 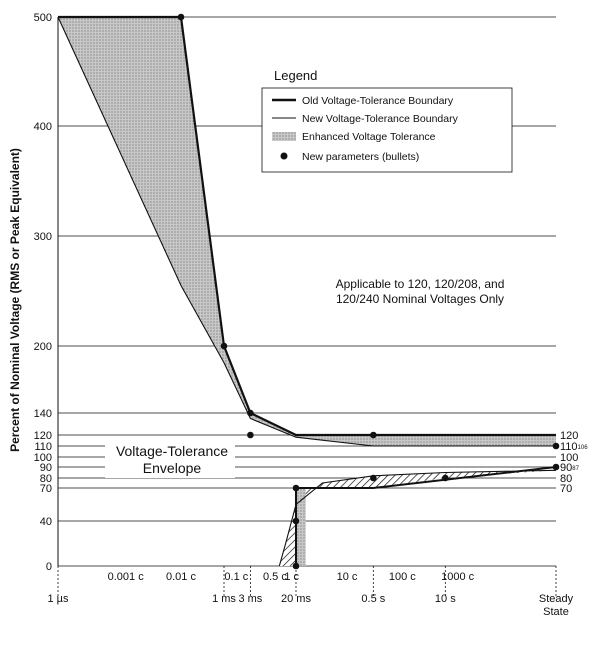 What do you see at coordinates (566, 489) in the screenshot?
I see `right-tick-70: 70` at bounding box center [566, 489].